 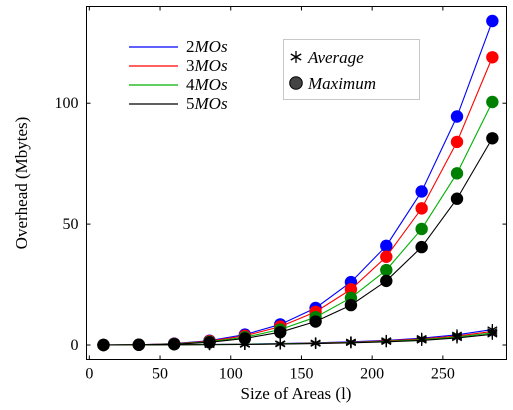 What do you see at coordinates (71, 224) in the screenshot?
I see `y-tick-label: 50` at bounding box center [71, 224].